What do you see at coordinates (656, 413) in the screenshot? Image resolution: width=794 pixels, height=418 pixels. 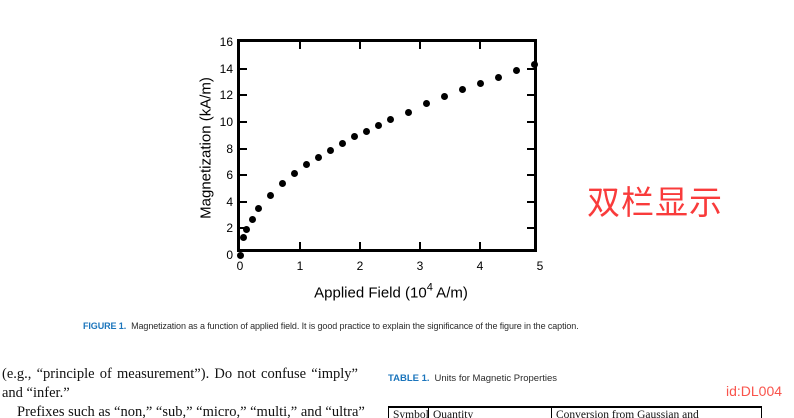 I see `table-header-cell: Conversion from Gaussian and` at bounding box center [656, 413].